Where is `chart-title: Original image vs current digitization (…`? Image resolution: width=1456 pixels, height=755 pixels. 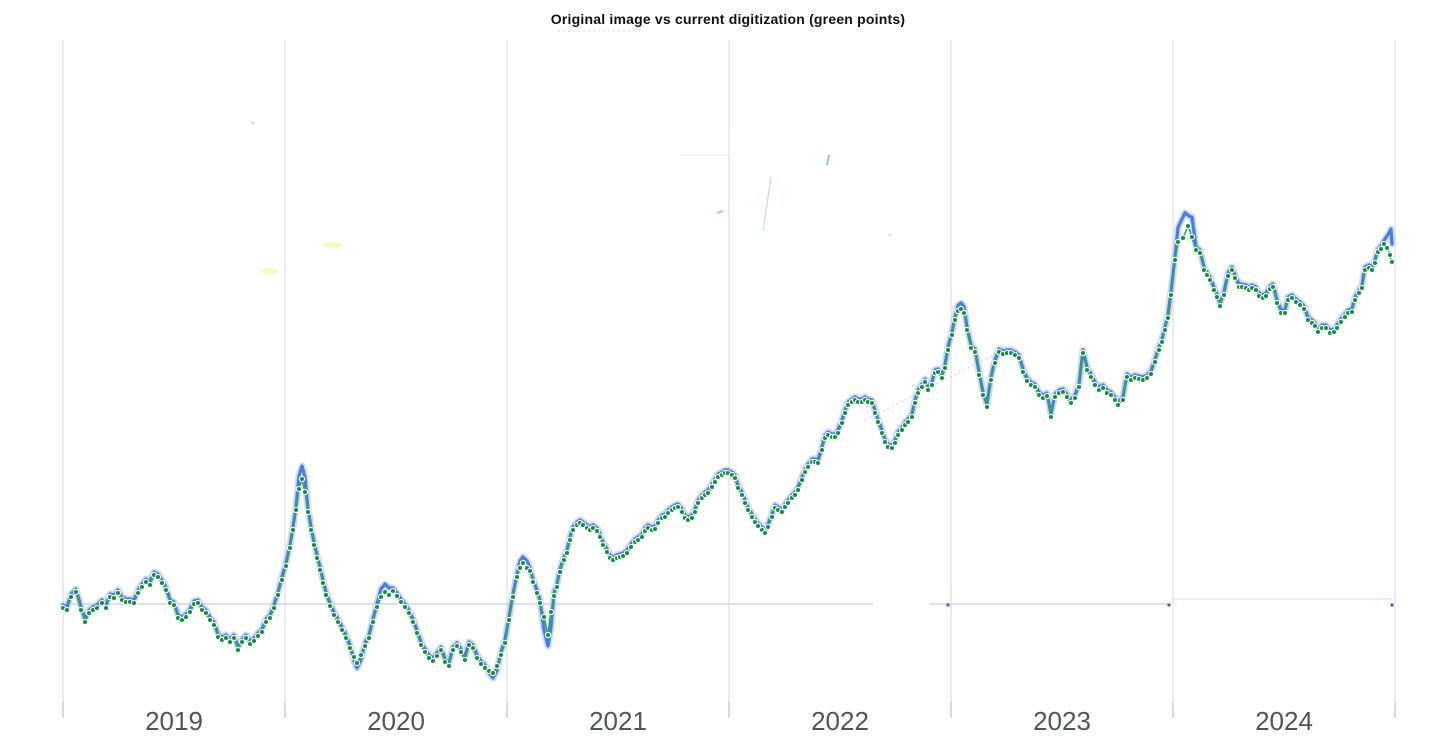 chart-title: Original image vs current digitization (… is located at coordinates (728, 19).